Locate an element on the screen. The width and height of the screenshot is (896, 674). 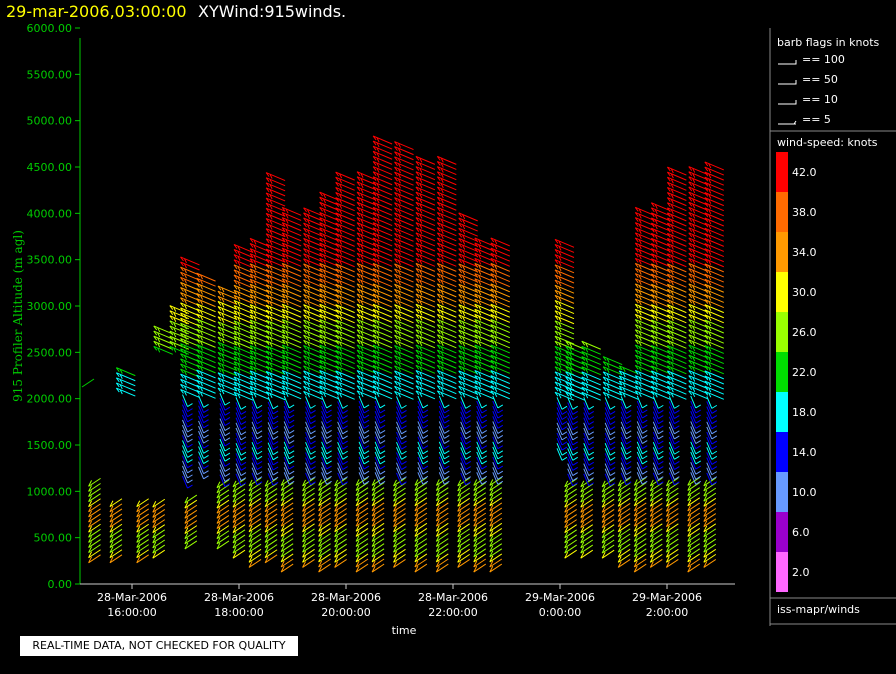
legend-speed-label: 26.0 is located at coordinates (804, 332).